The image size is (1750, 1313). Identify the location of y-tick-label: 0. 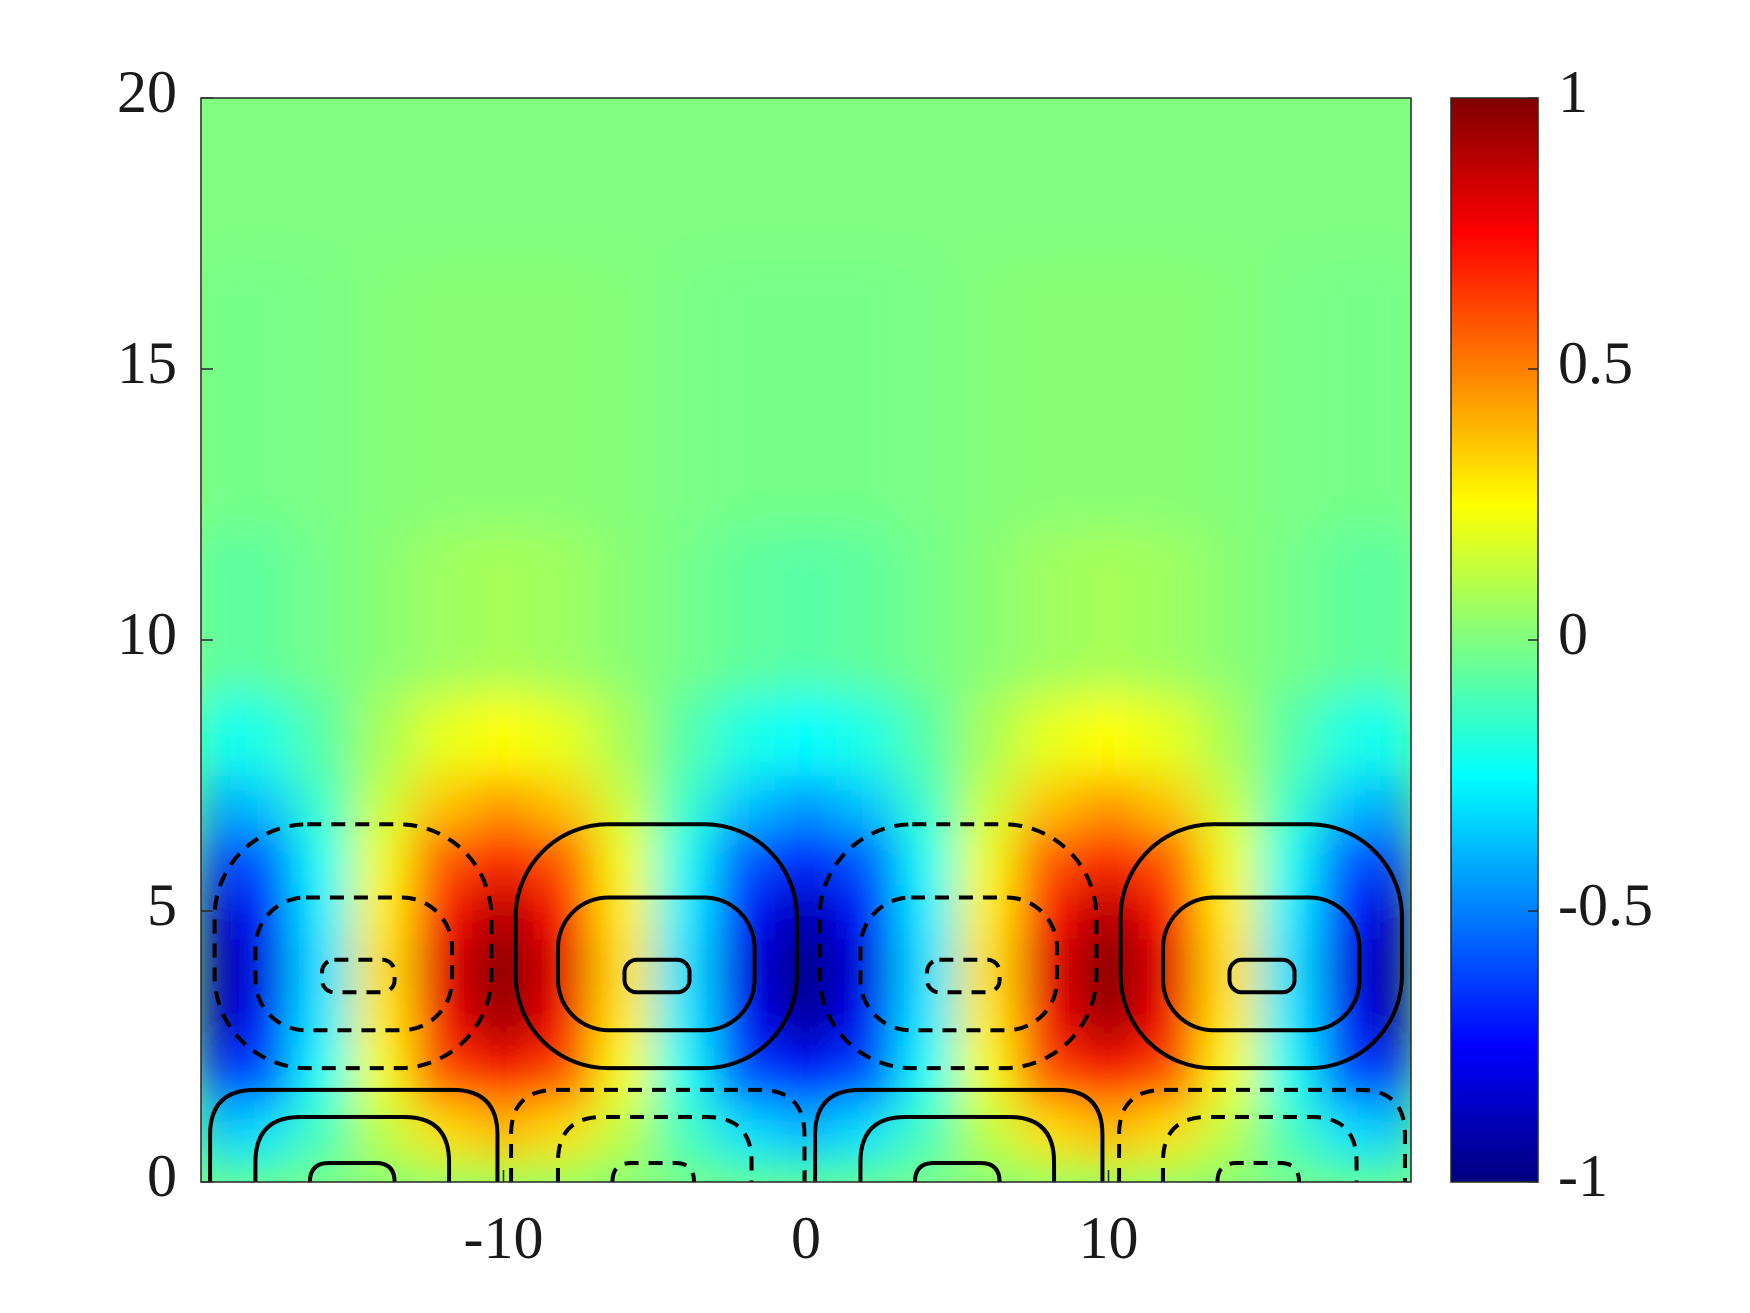
(162, 1176).